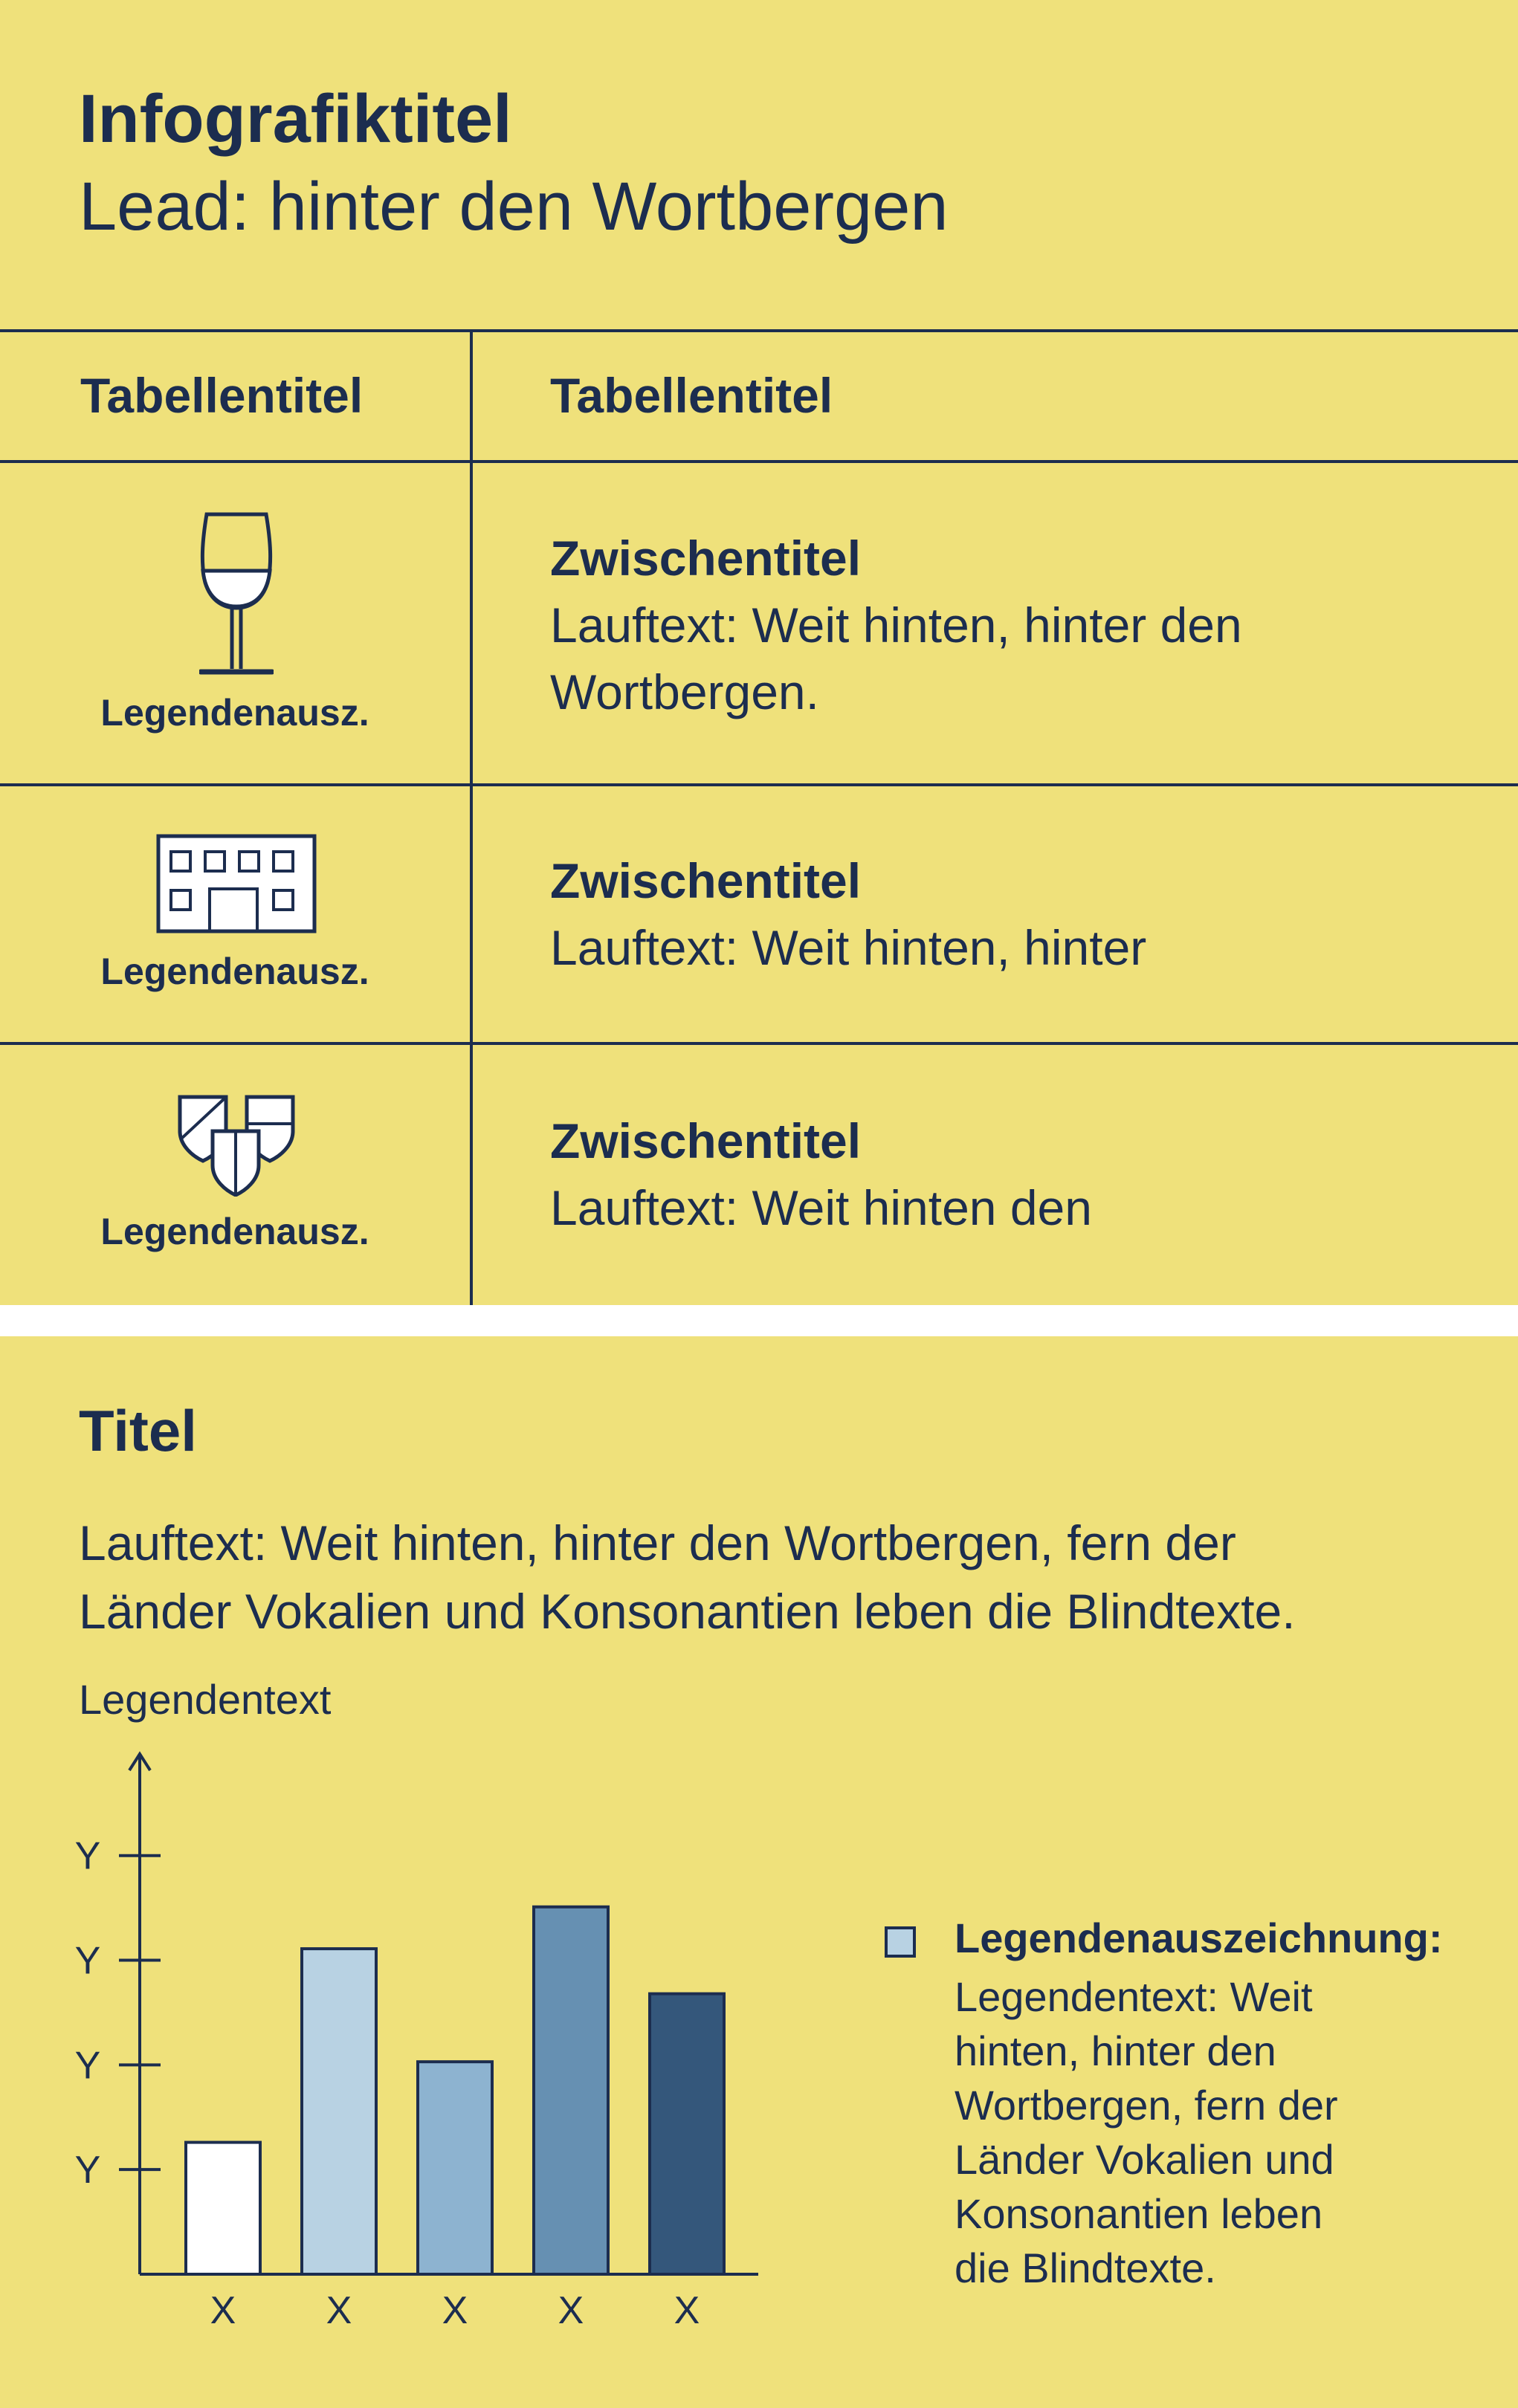 The width and height of the screenshot is (1518, 2408). I want to click on bar-chart: Legendentext Y Y Y Y X X X X X, so click(416, 2006).